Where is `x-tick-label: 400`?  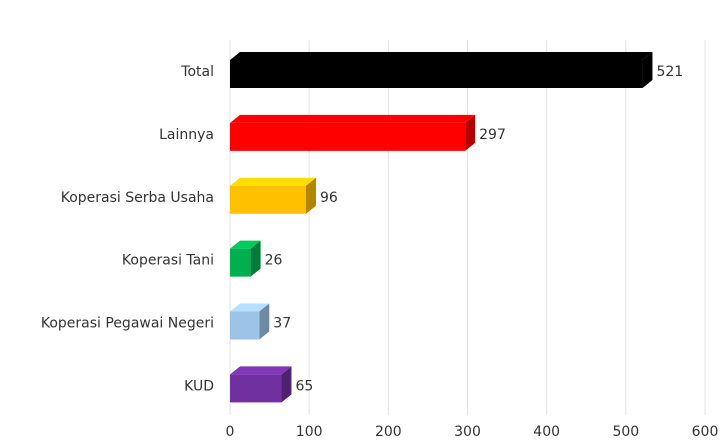
x-tick-label: 400 is located at coordinates (546, 432).